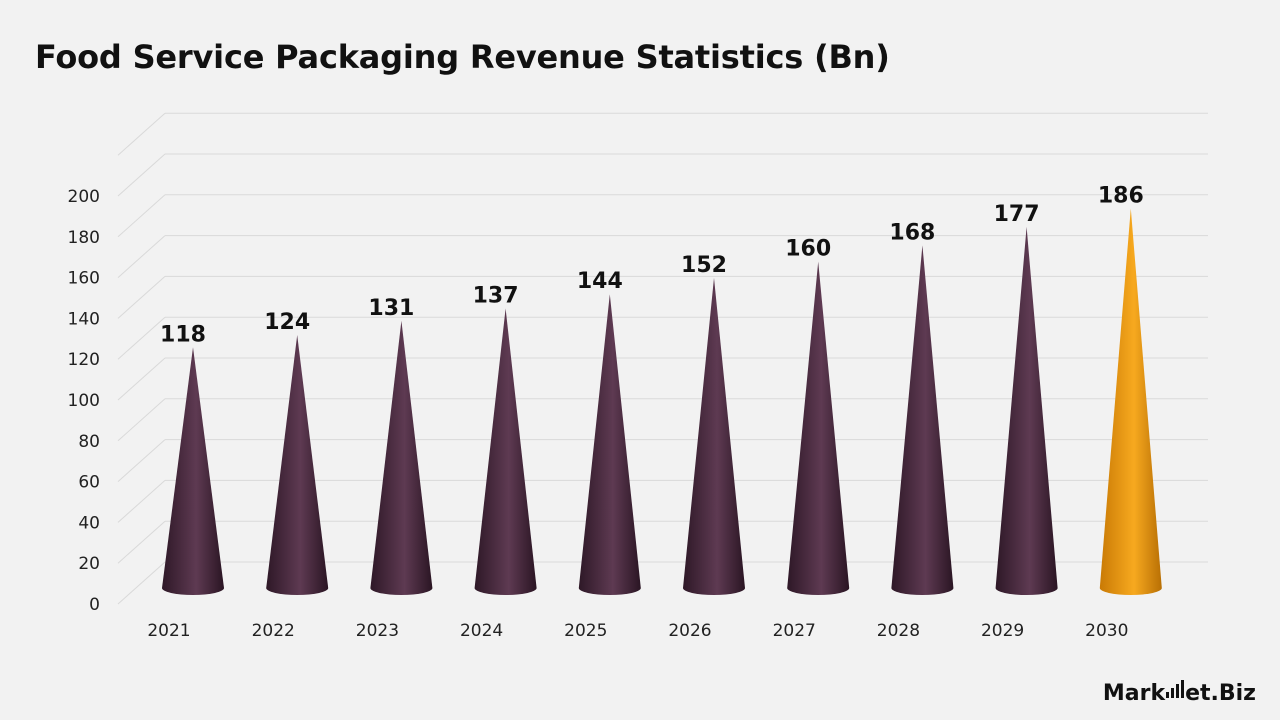 The width and height of the screenshot is (1280, 720). I want to click on x-tick-label: 2022, so click(273, 631).